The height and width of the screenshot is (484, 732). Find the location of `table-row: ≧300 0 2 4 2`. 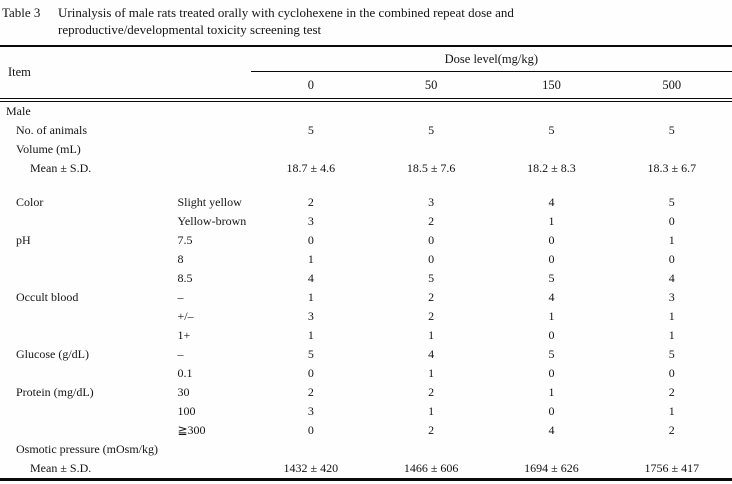

table-row: ≧300 0 2 4 2 is located at coordinates (366, 430).